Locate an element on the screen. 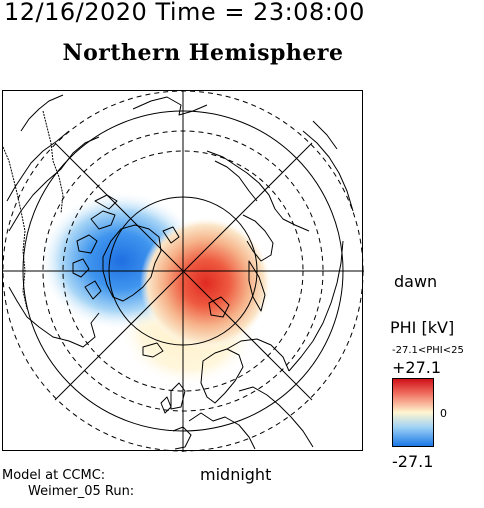  model-run-label: Weimer_05 Run: is located at coordinates (81, 491).